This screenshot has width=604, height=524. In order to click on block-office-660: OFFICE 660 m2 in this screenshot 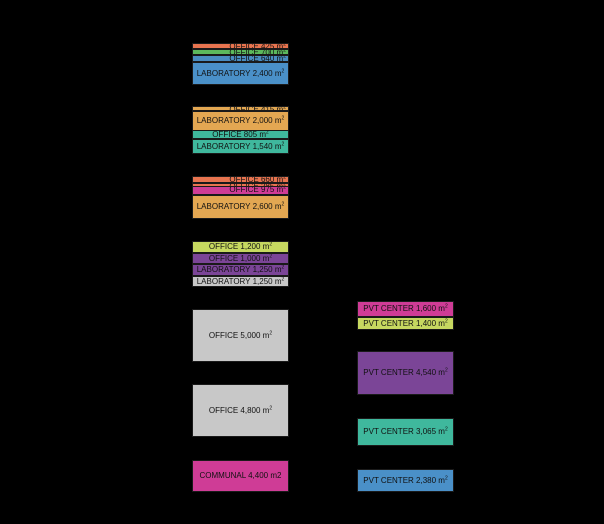, I will do `click(240, 179)`.